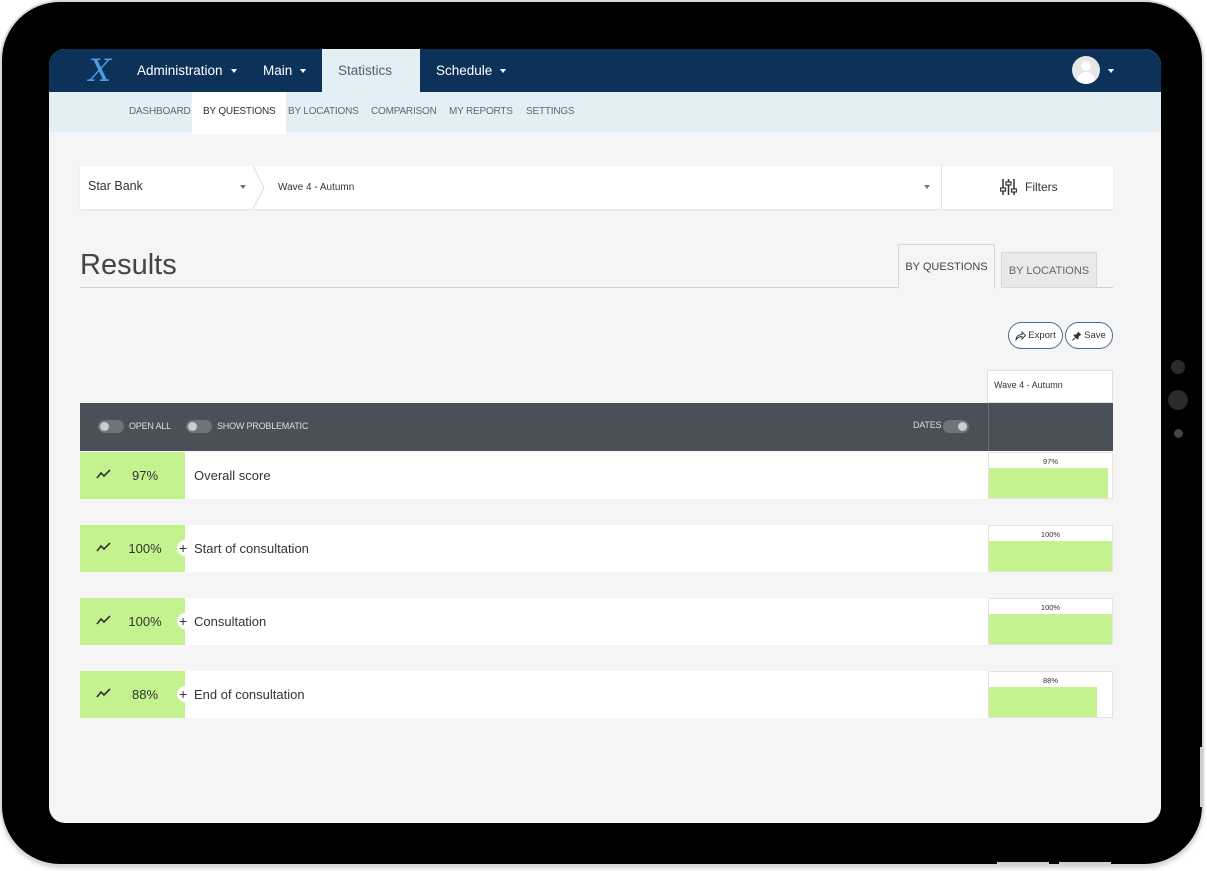 The width and height of the screenshot is (1207, 871). I want to click on score-value: 88%, so click(145, 694).